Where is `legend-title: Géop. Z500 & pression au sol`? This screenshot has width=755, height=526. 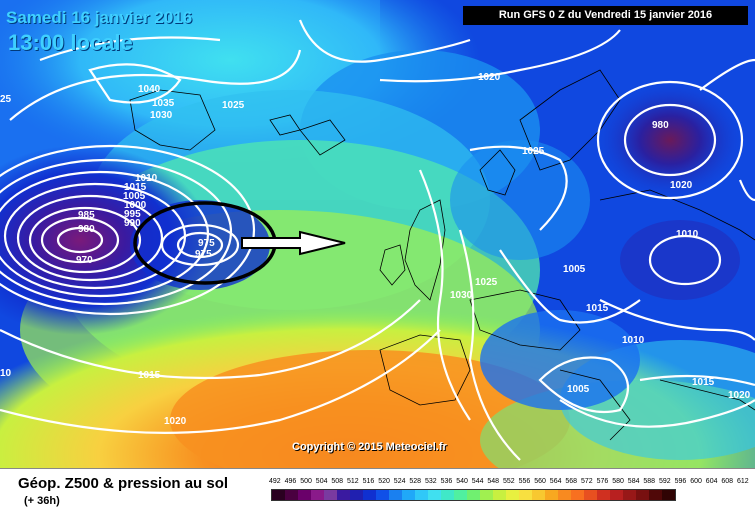 legend-title: Géop. Z500 & pression au sol is located at coordinates (123, 483).